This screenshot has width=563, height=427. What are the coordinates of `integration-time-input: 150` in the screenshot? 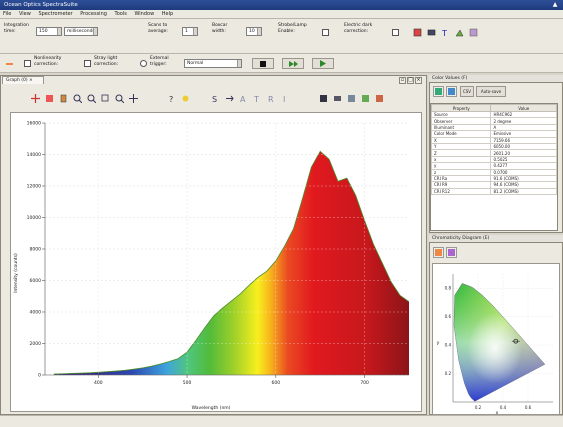 It's located at (49, 31).